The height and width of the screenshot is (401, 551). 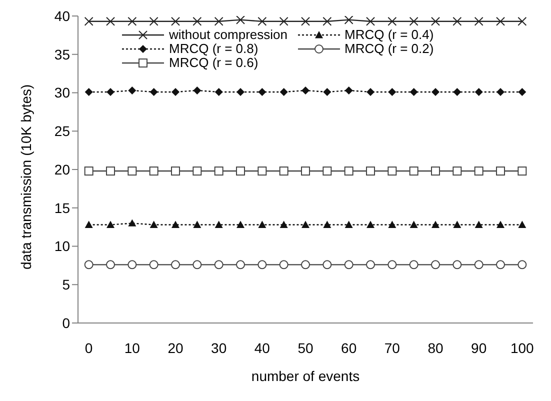 I want to click on x-tick-label: 20, so click(x=176, y=348).